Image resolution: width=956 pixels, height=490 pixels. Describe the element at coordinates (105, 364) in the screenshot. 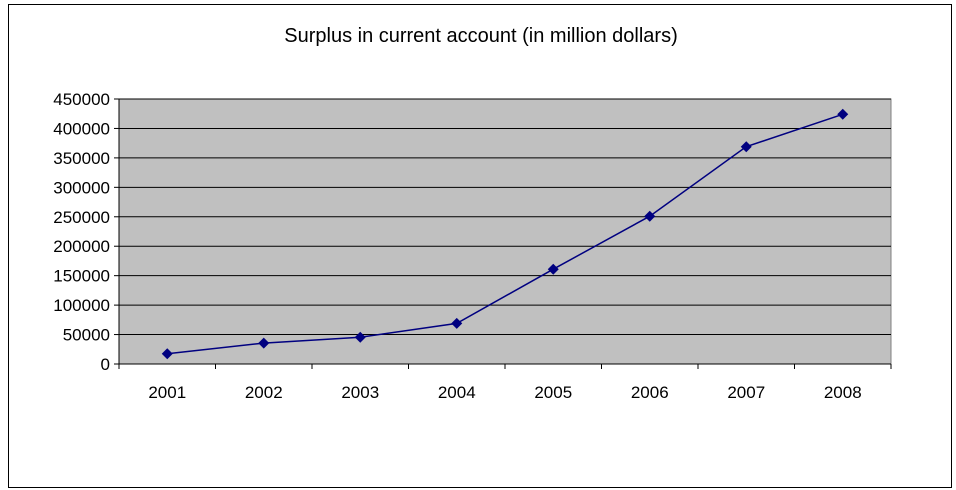

I see `y-tick-label: 0` at that location.